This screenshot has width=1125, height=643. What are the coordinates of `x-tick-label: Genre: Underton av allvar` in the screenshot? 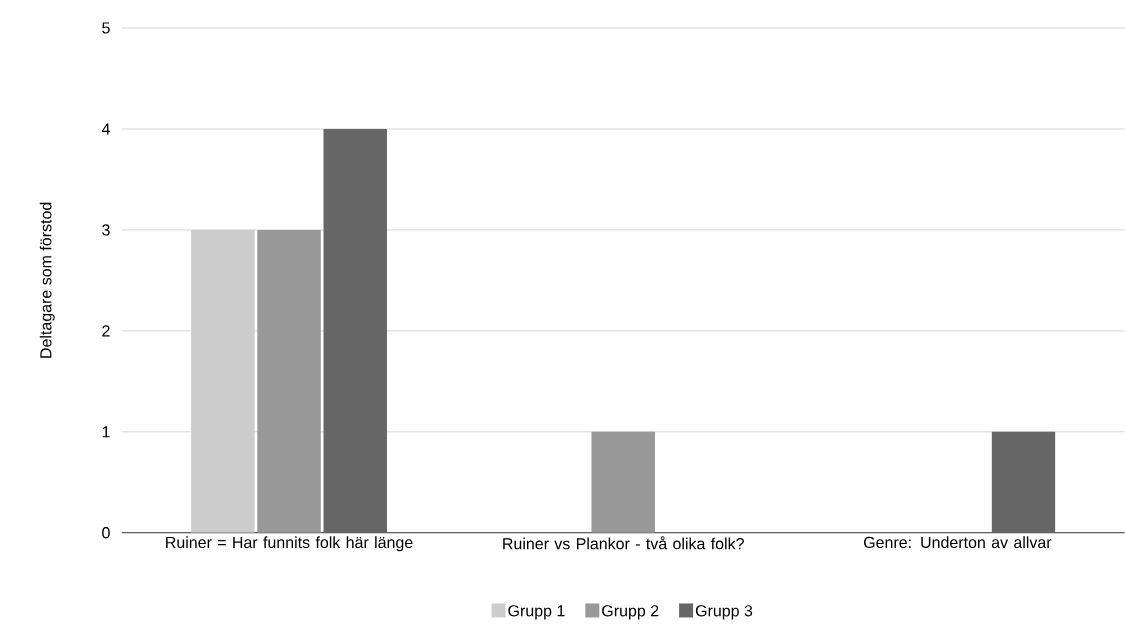 It's located at (957, 542).